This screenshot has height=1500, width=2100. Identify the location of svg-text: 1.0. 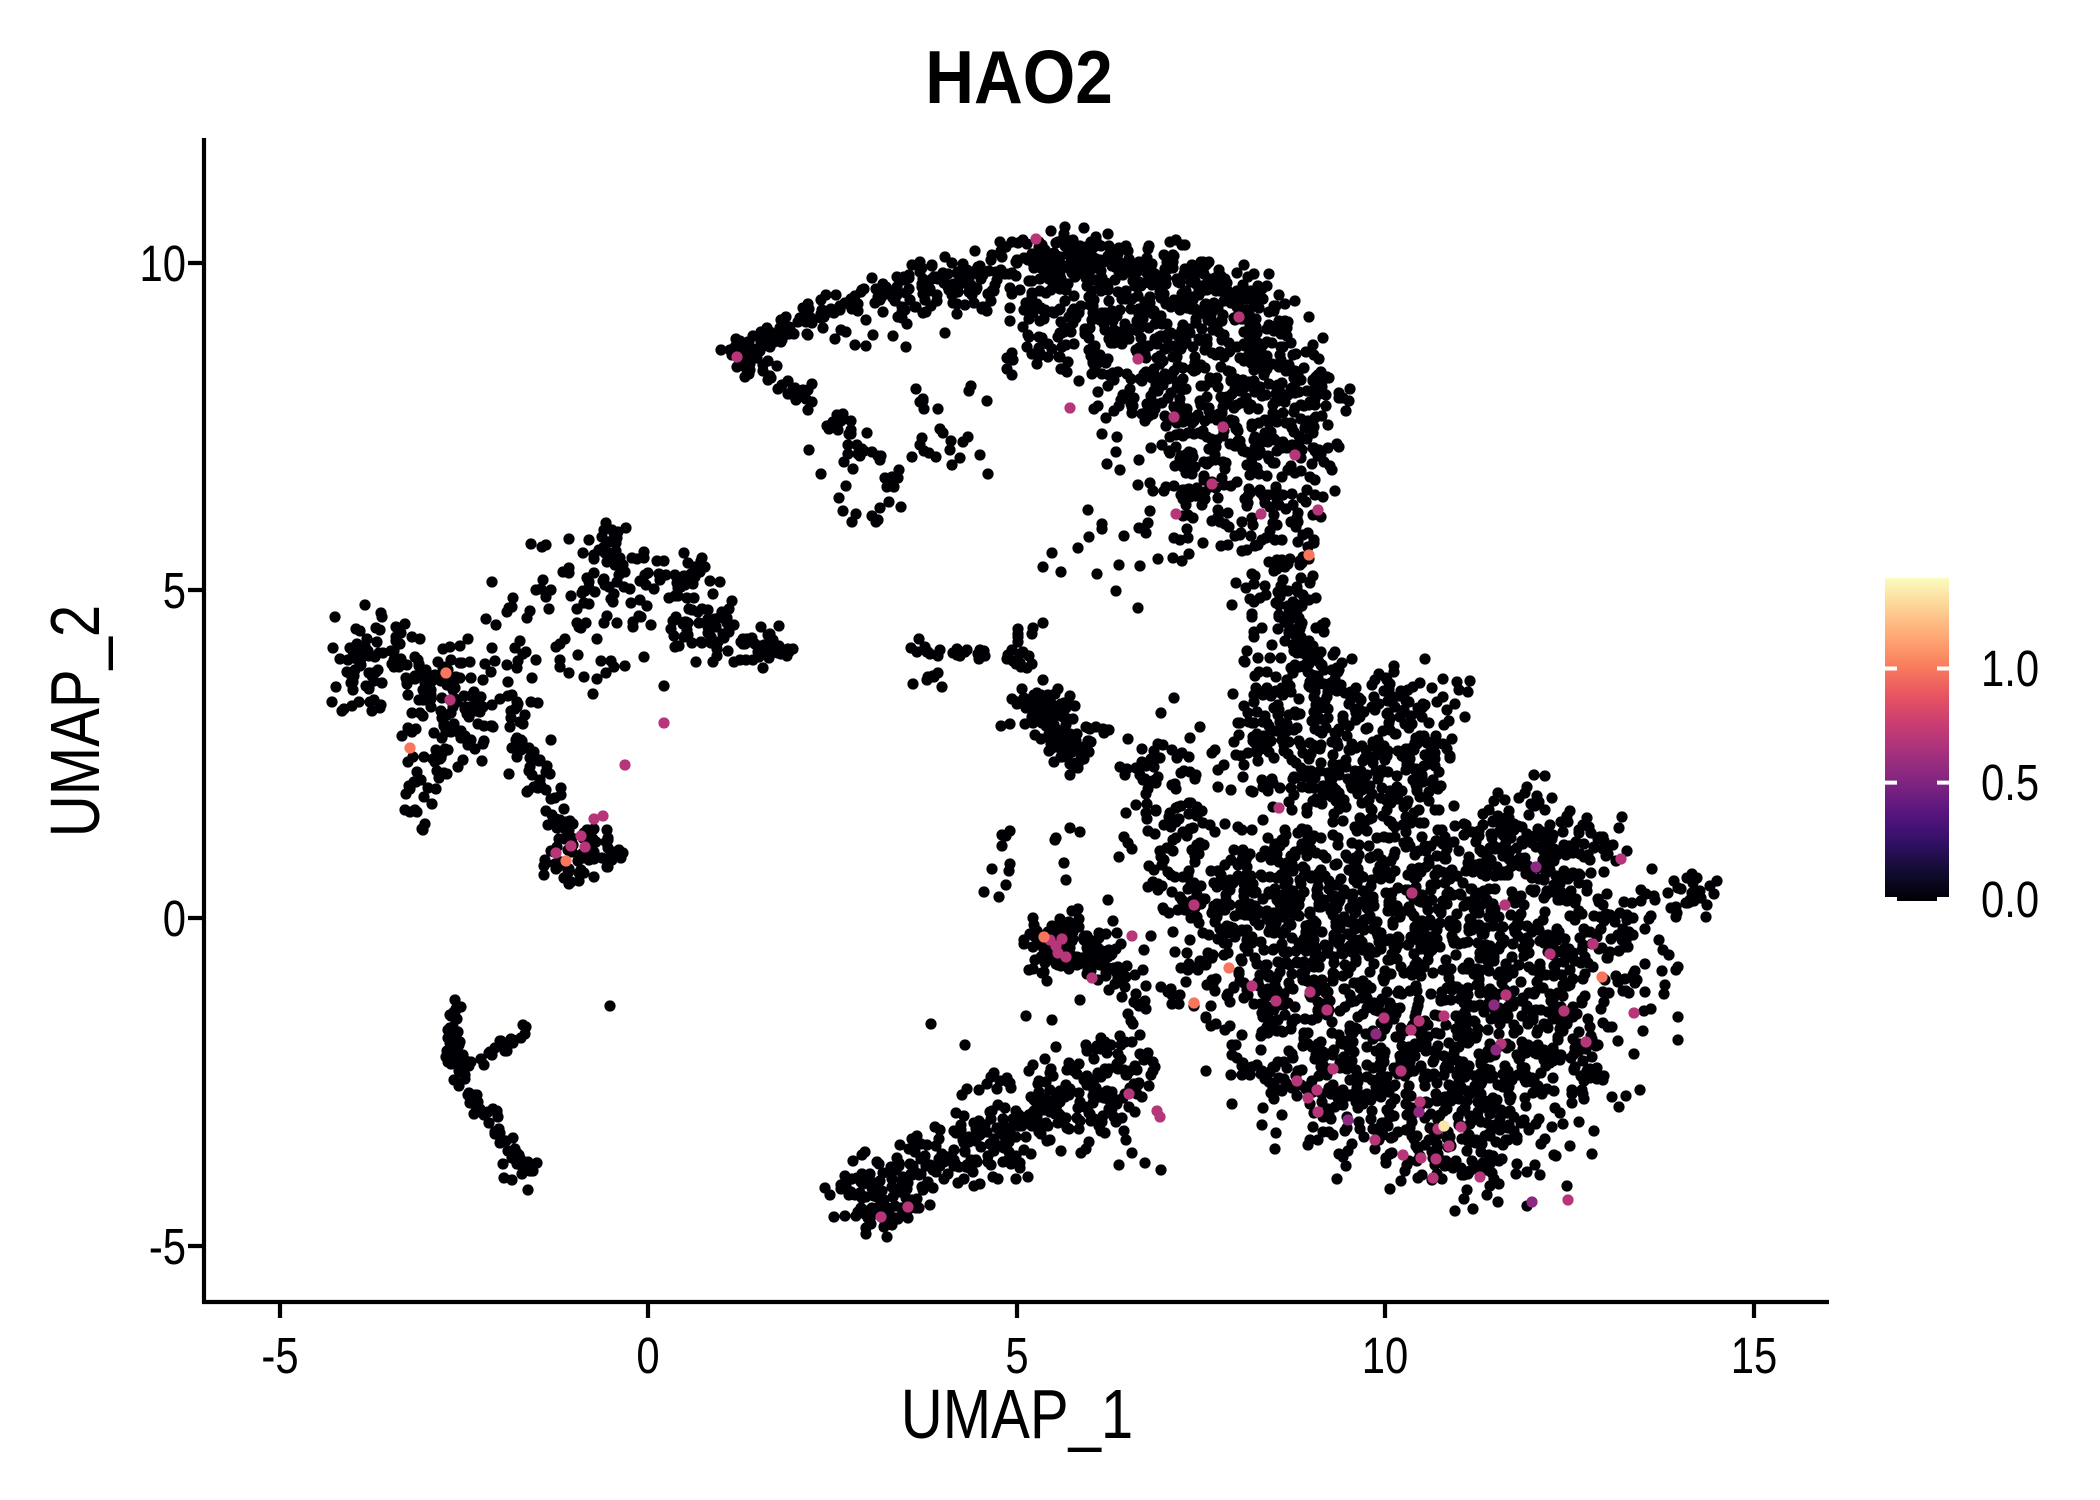
(2010, 668).